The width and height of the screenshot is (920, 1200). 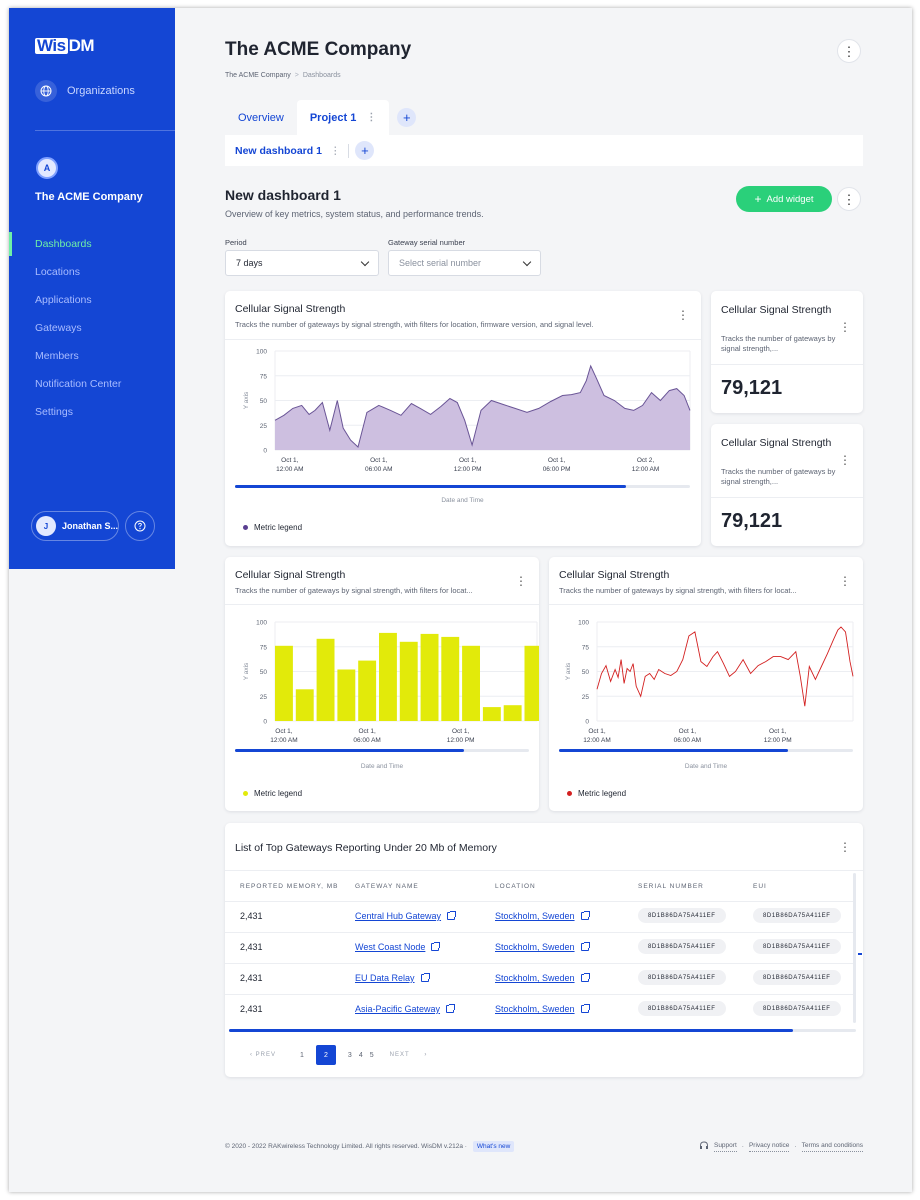 I want to click on add-dashboard-button: +, so click(x=365, y=150).